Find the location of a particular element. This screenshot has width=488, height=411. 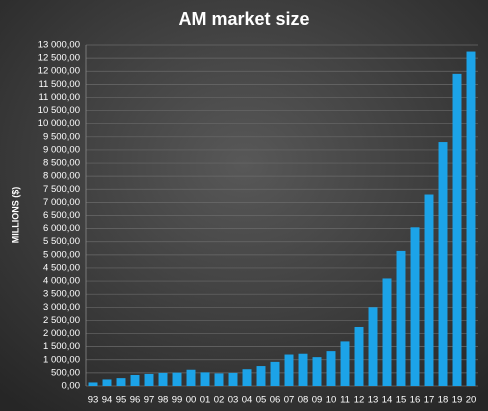

x-tick-label: 02 is located at coordinates (219, 400).